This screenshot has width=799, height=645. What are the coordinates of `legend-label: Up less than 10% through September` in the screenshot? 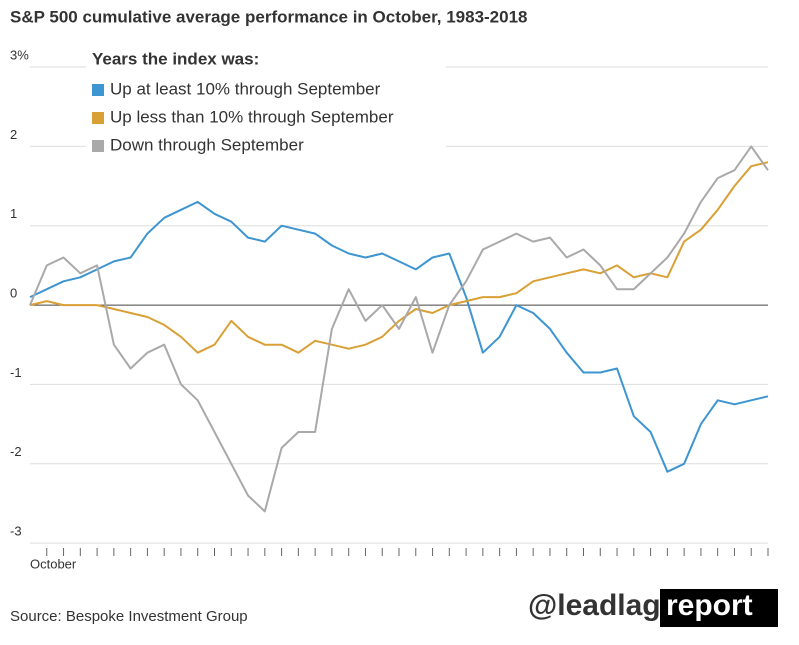 It's located at (252, 116).